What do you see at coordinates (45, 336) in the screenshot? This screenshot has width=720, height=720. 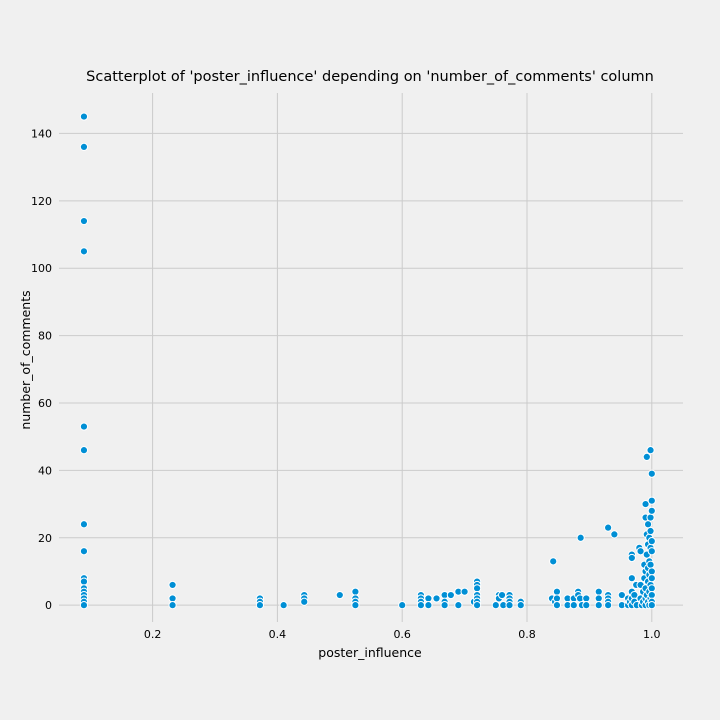 I see `y-tick-label: 80` at bounding box center [45, 336].